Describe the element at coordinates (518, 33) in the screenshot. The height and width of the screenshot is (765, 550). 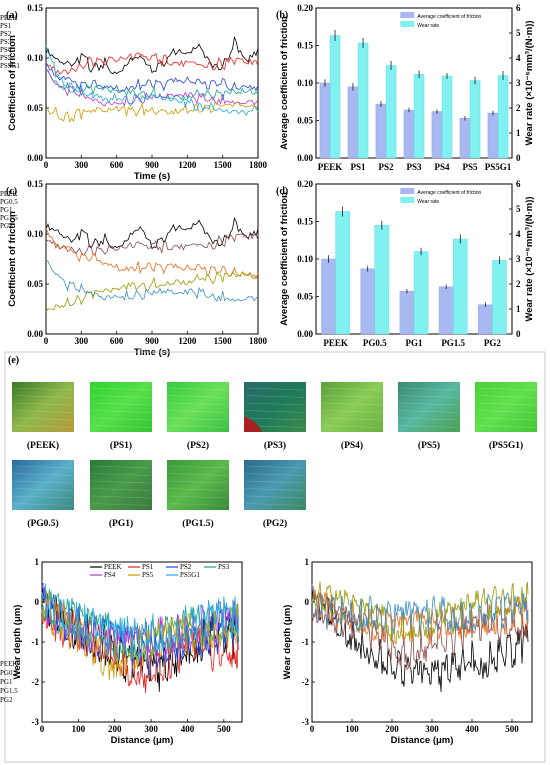
I see `y2-tick-label: 5` at that location.